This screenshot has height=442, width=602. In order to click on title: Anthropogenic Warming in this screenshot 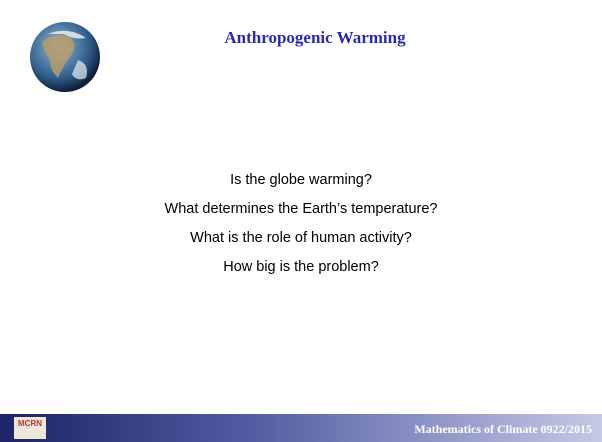, I will do `click(315, 37)`.